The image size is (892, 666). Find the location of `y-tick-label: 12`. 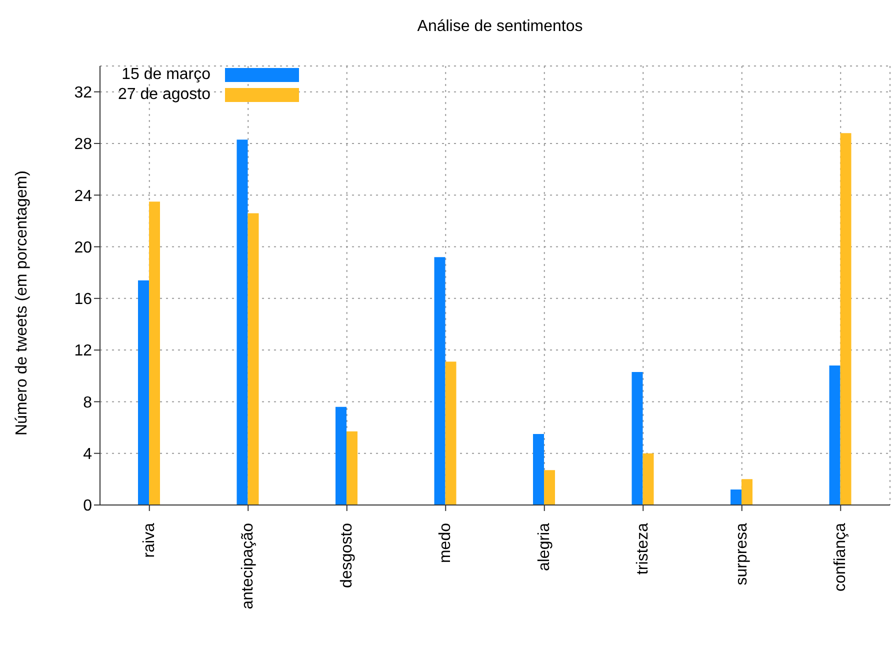

y-tick-label: 12 is located at coordinates (83, 351).